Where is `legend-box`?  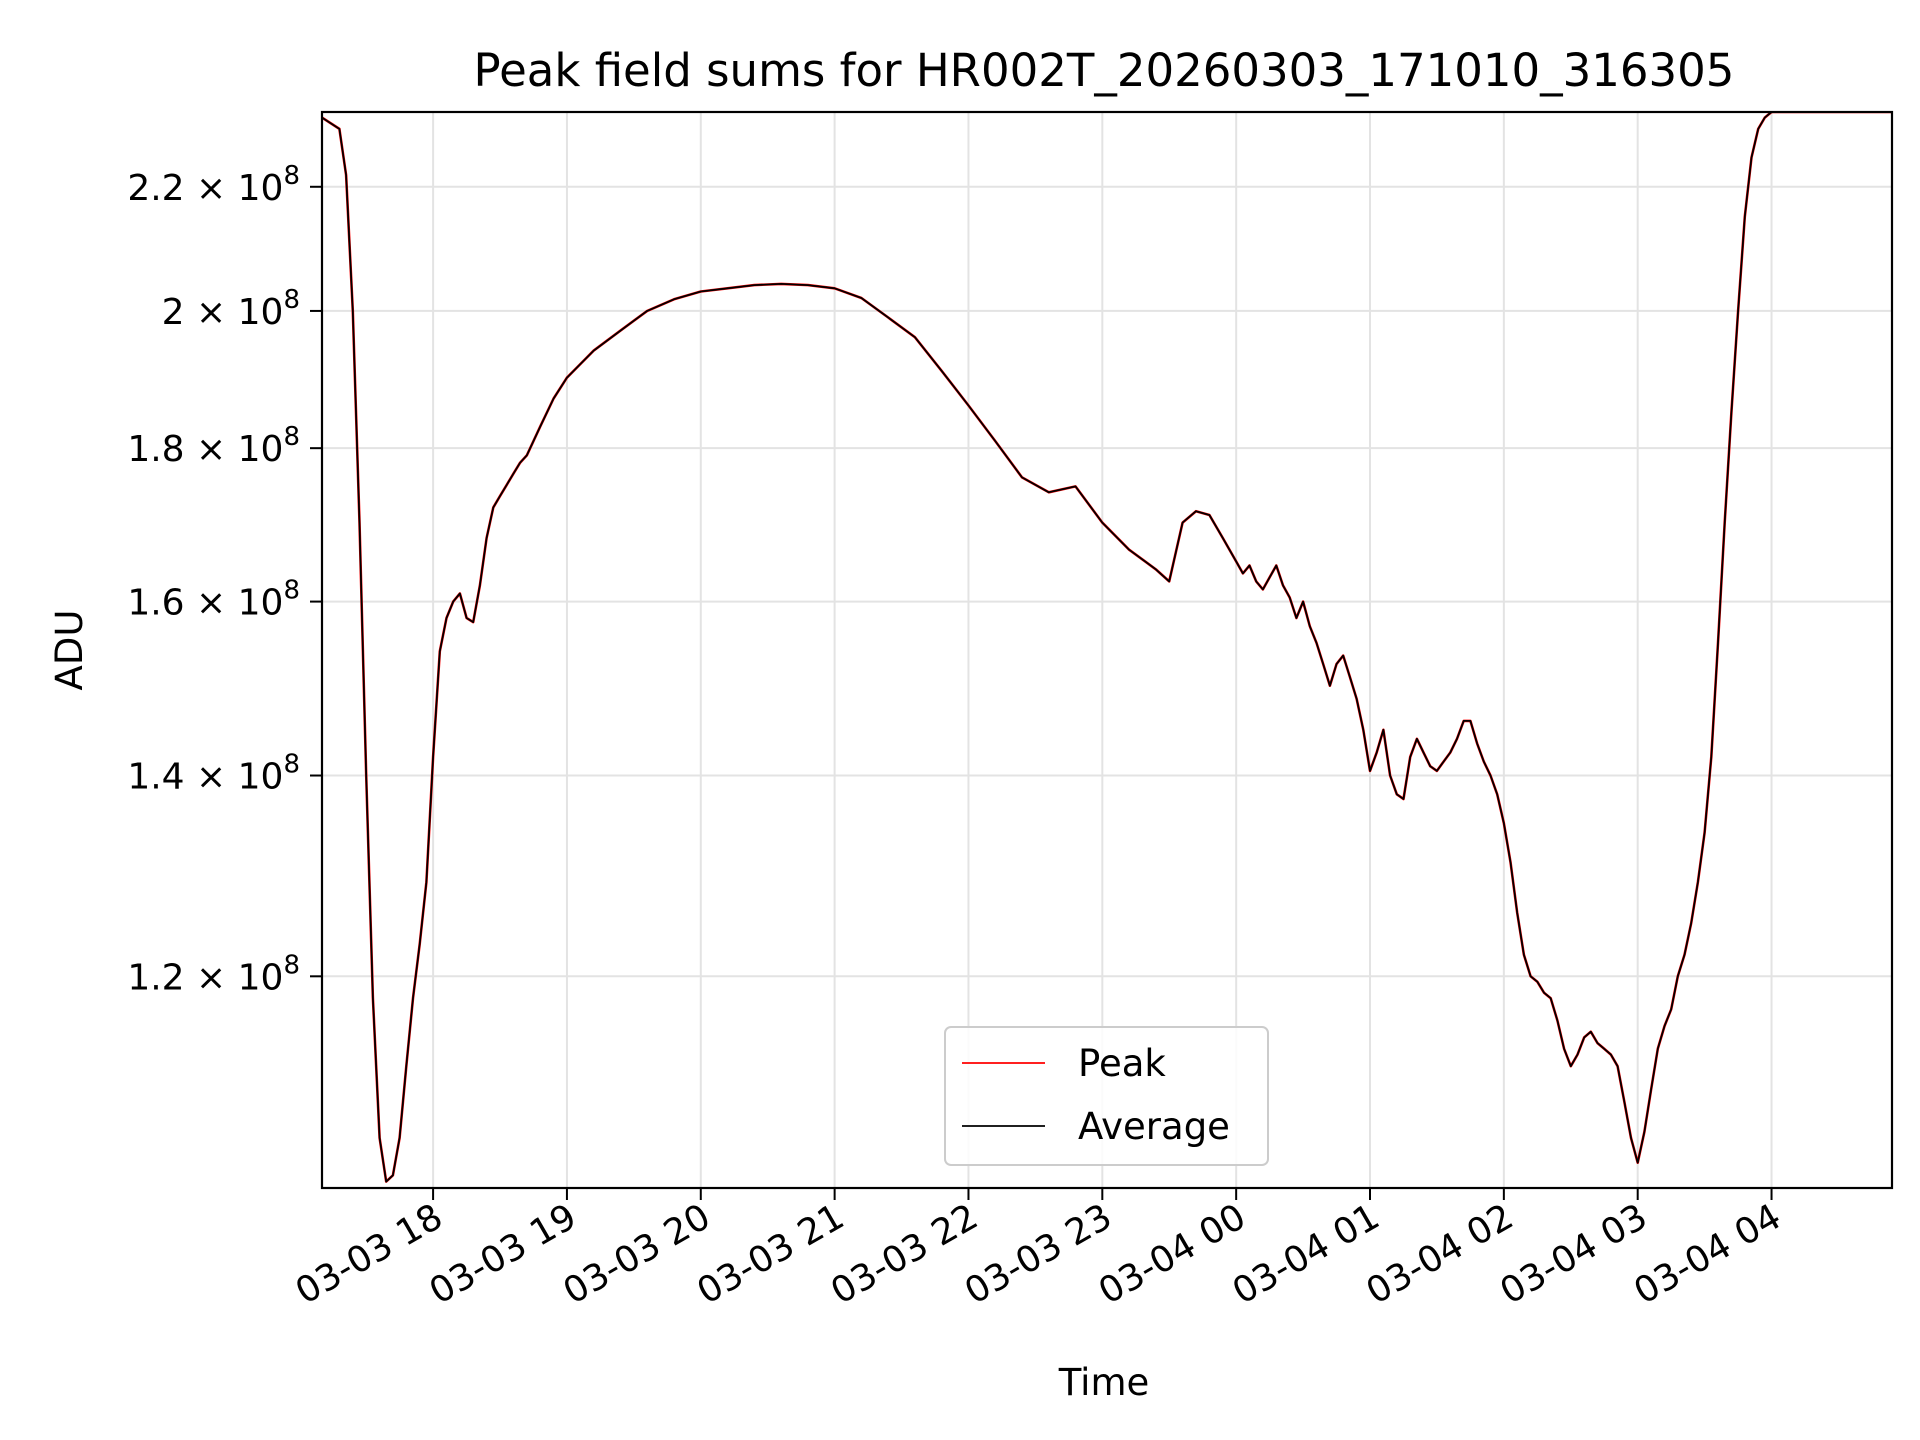 legend-box is located at coordinates (1106, 1096).